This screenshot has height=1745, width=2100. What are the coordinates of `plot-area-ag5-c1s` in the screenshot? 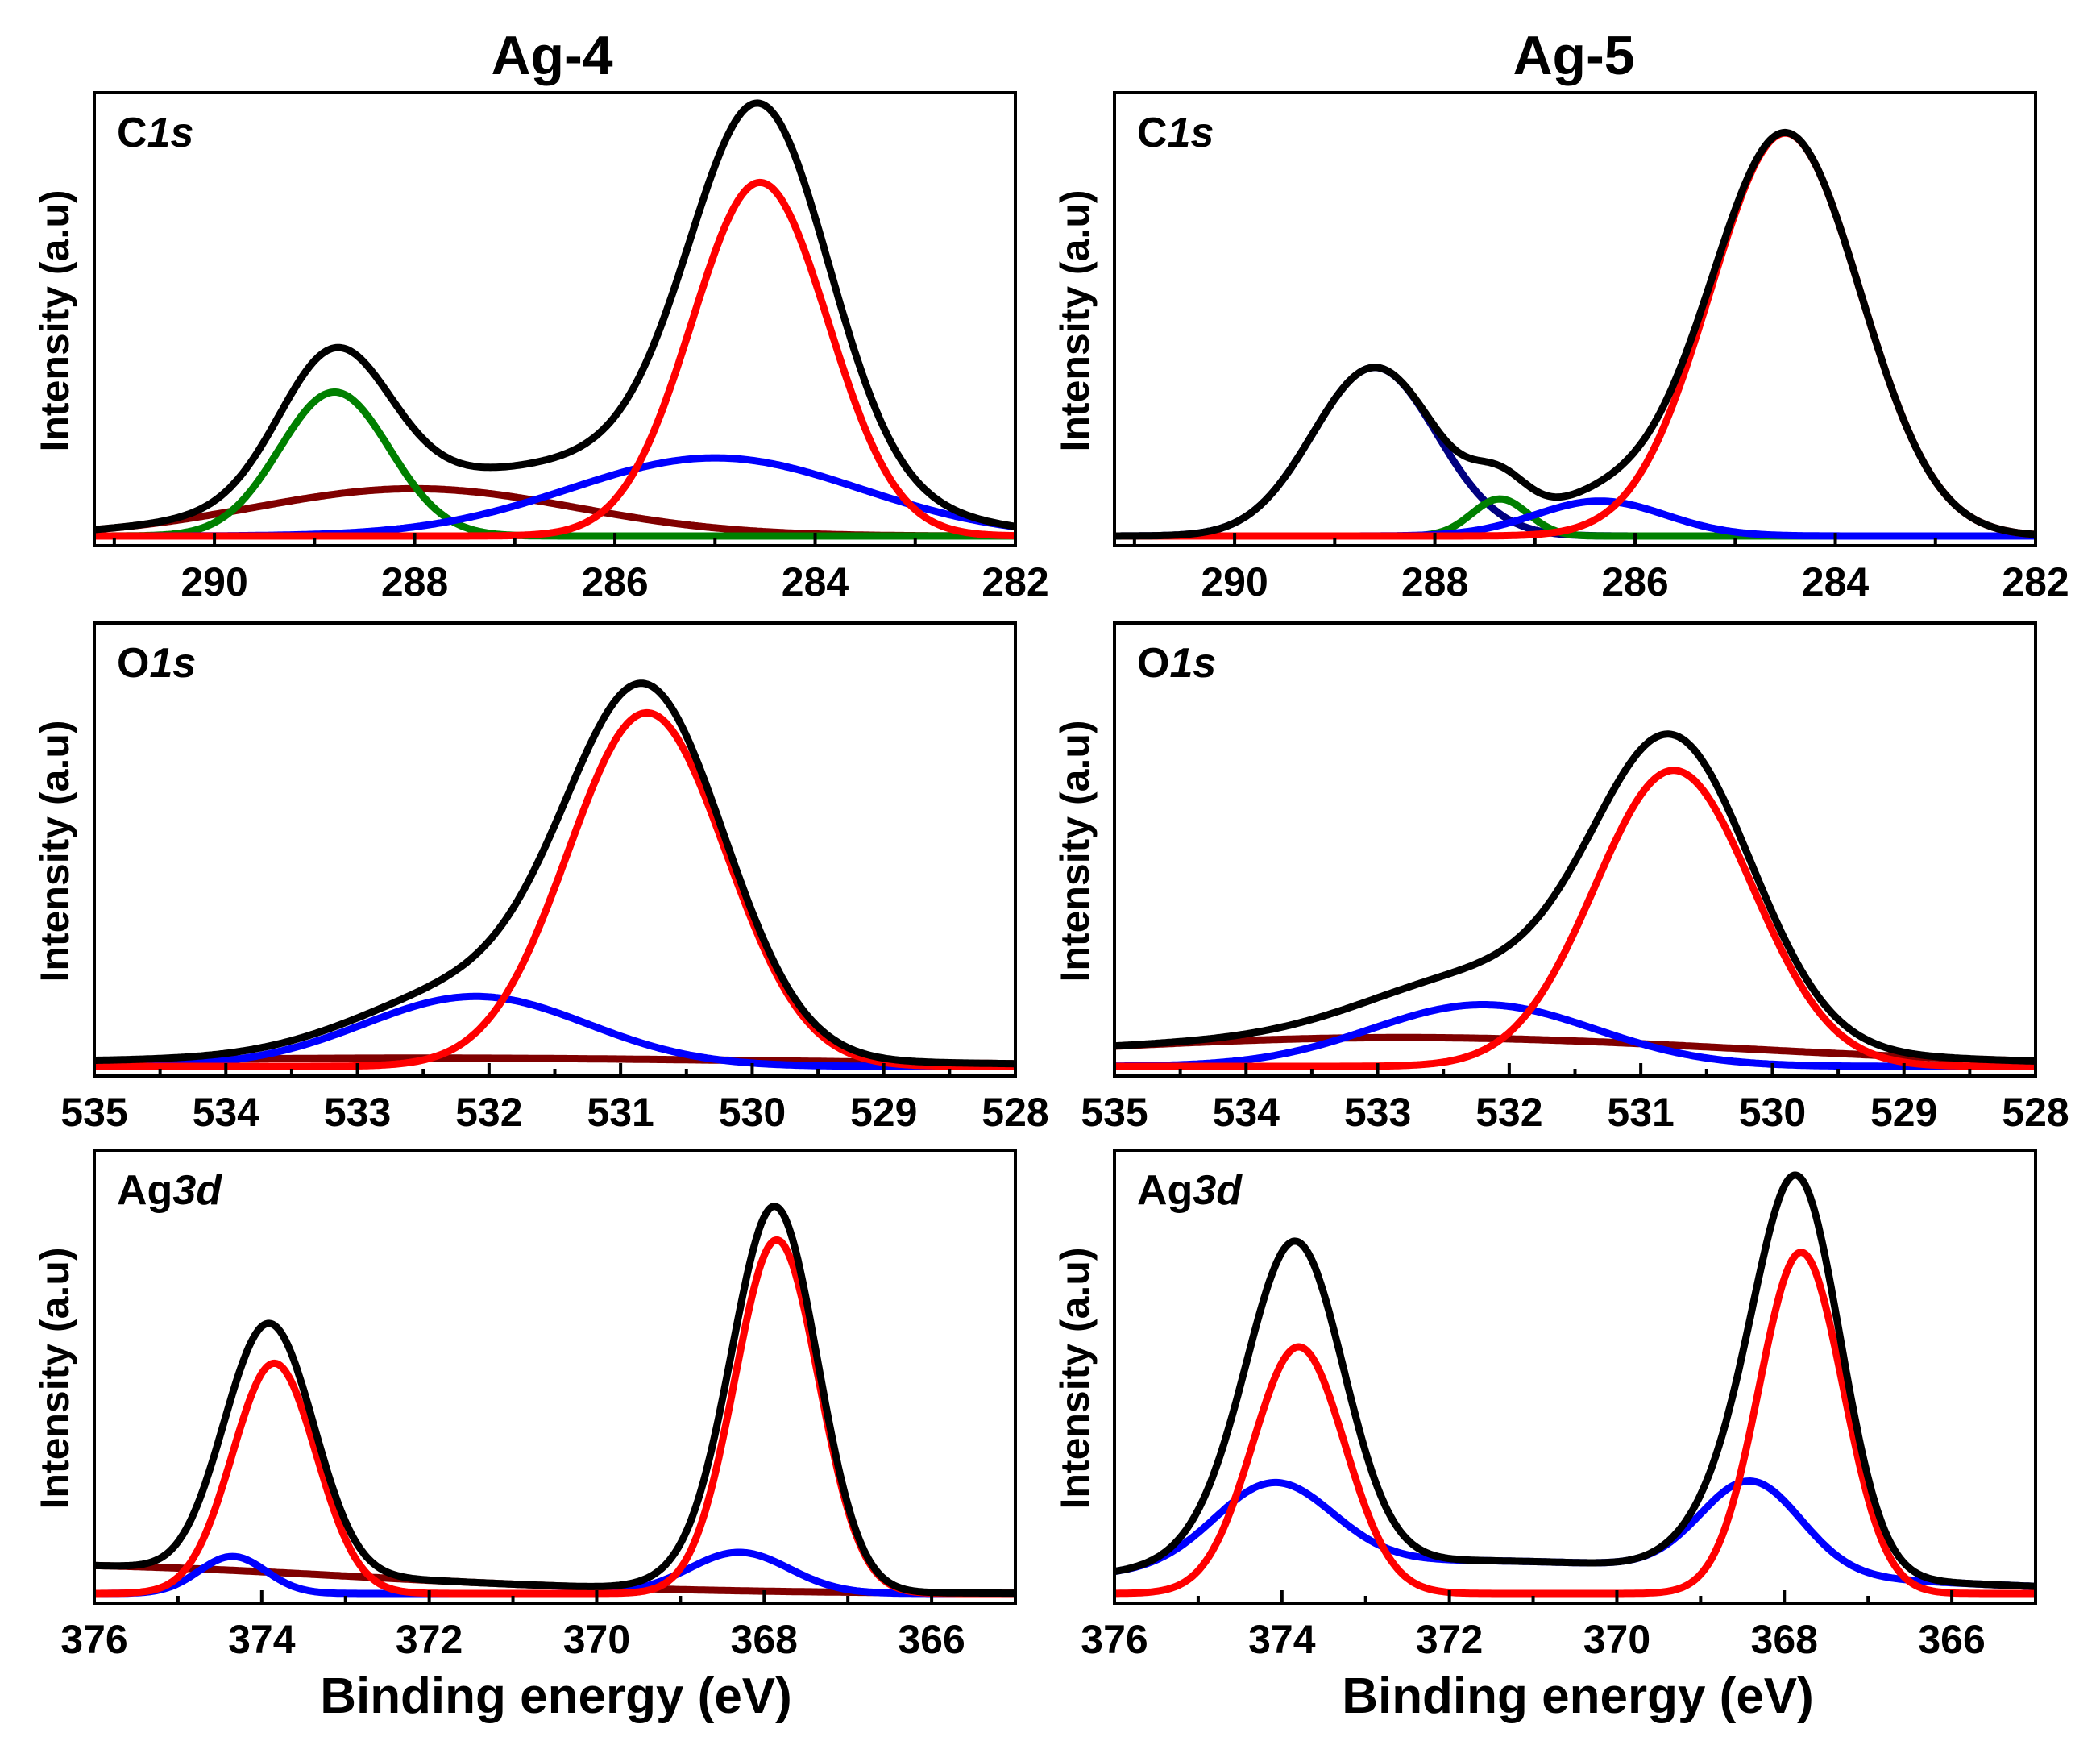 It's located at (1575, 334).